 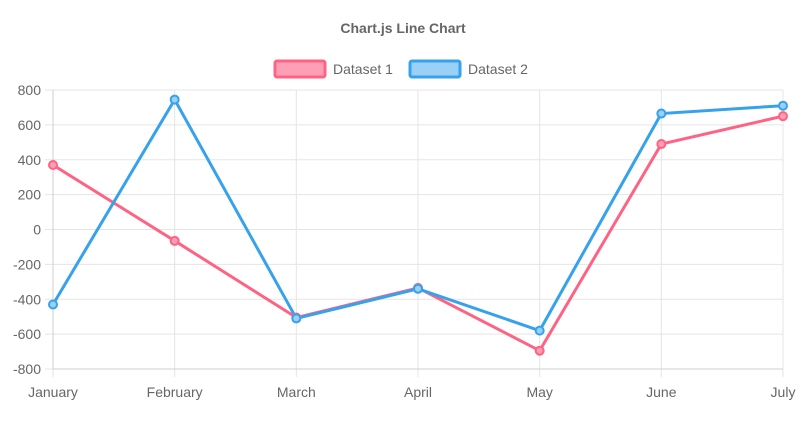 What do you see at coordinates (661, 392) in the screenshot?
I see `x-tick-label: June` at bounding box center [661, 392].